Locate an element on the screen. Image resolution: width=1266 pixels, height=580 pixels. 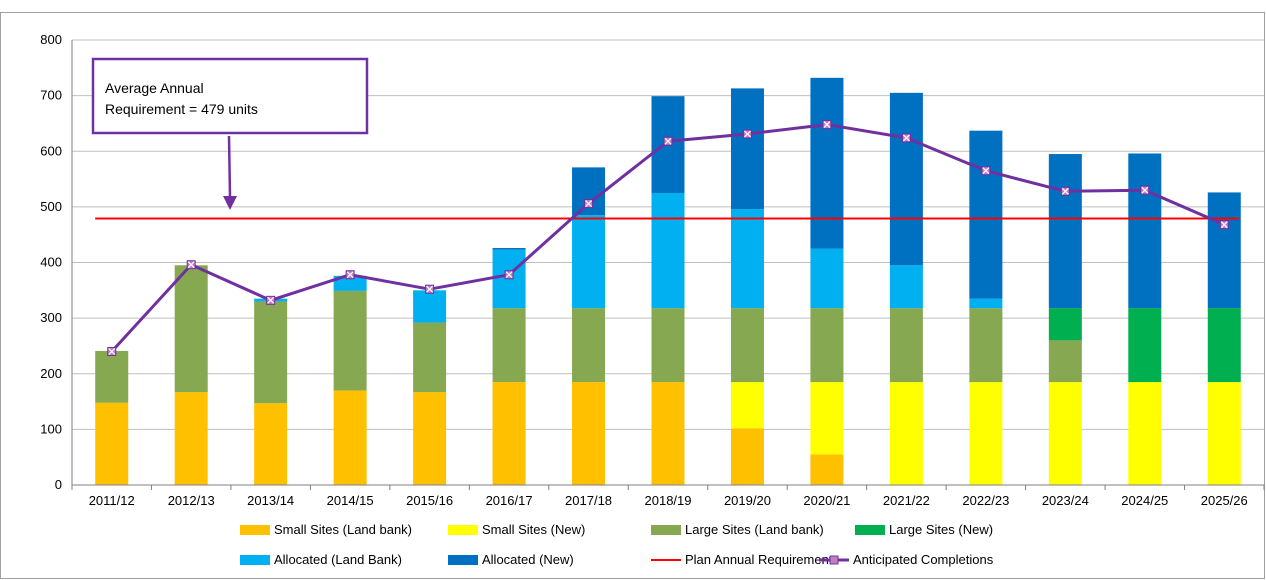
legend-label: Allocated (New) is located at coordinates (528, 559).